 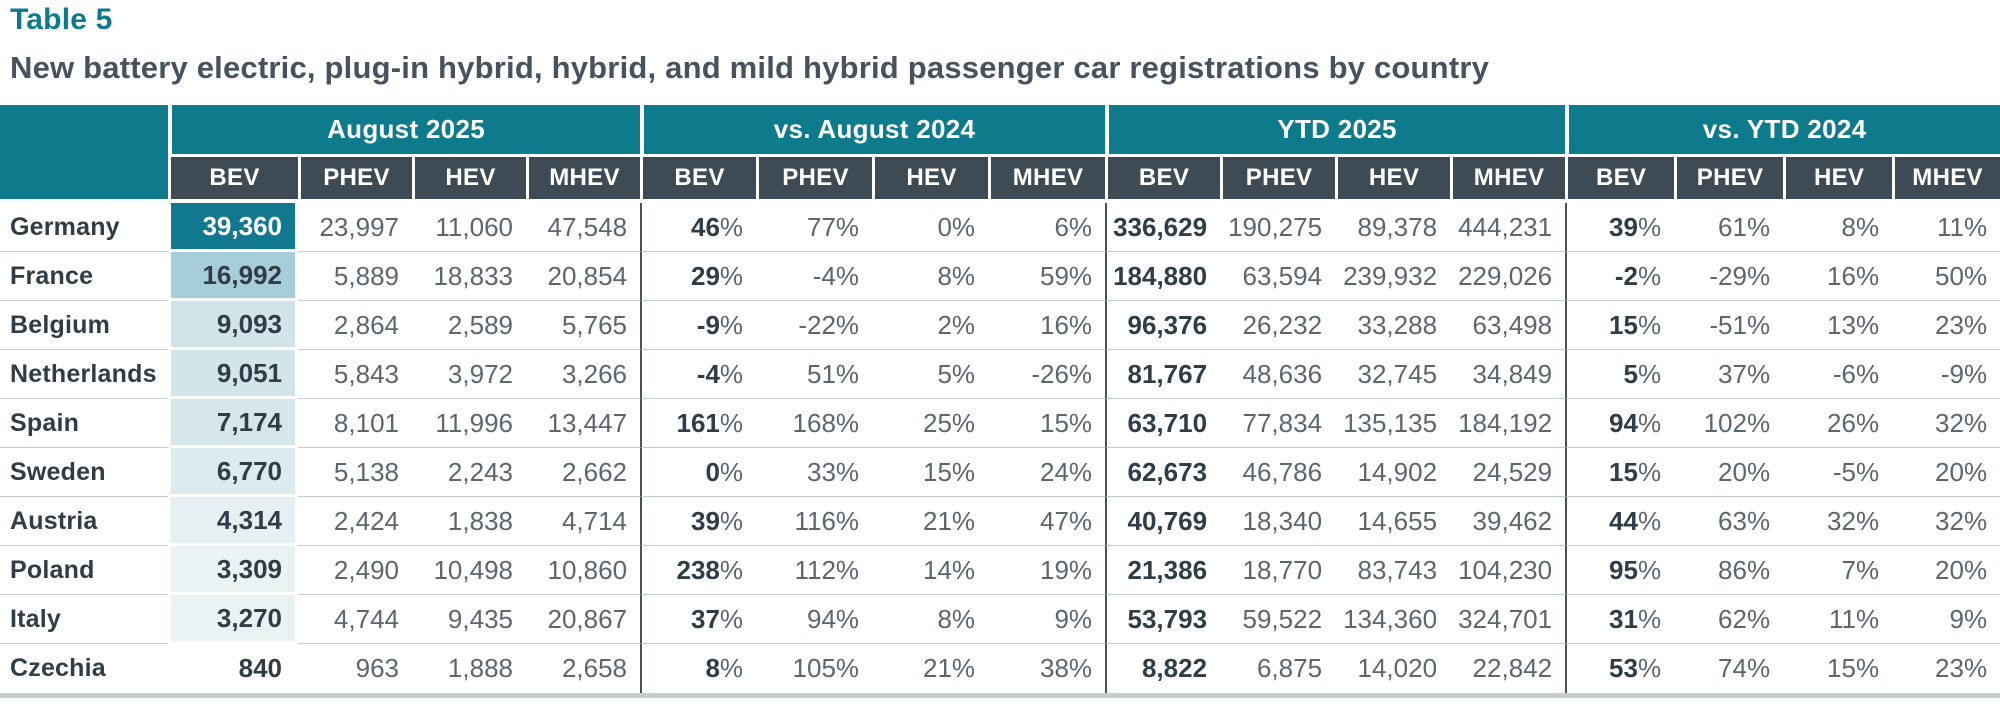 I want to click on data-cell: 39,360, so click(x=233, y=227).